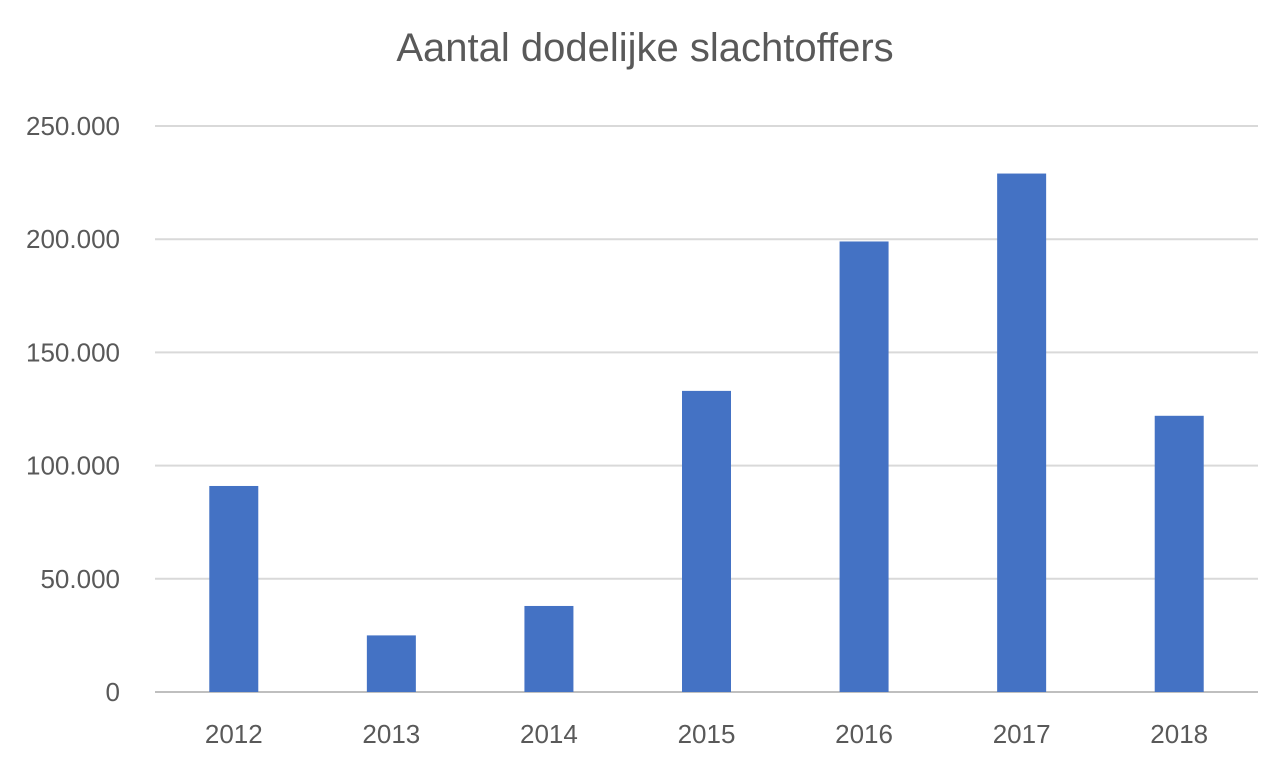 The height and width of the screenshot is (765, 1280). Describe the element at coordinates (1179, 553) in the screenshot. I see `bar-2018` at that location.